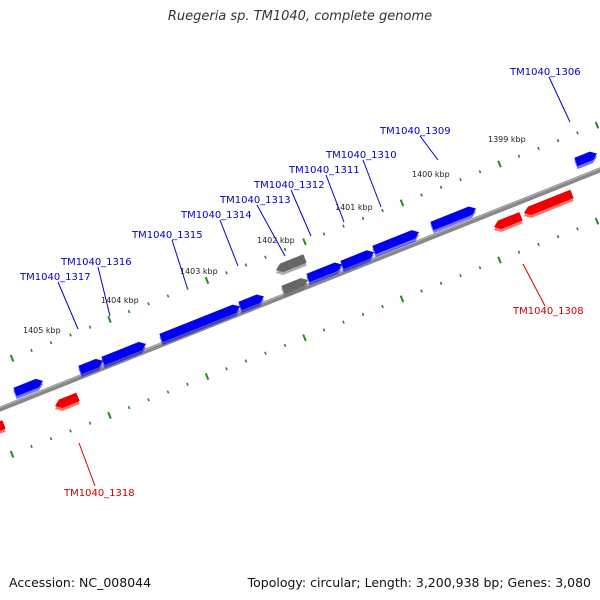 The image size is (600, 600). What do you see at coordinates (216, 215) in the screenshot?
I see `gene-label-tm1040-1314: TM1040_1314` at bounding box center [216, 215].